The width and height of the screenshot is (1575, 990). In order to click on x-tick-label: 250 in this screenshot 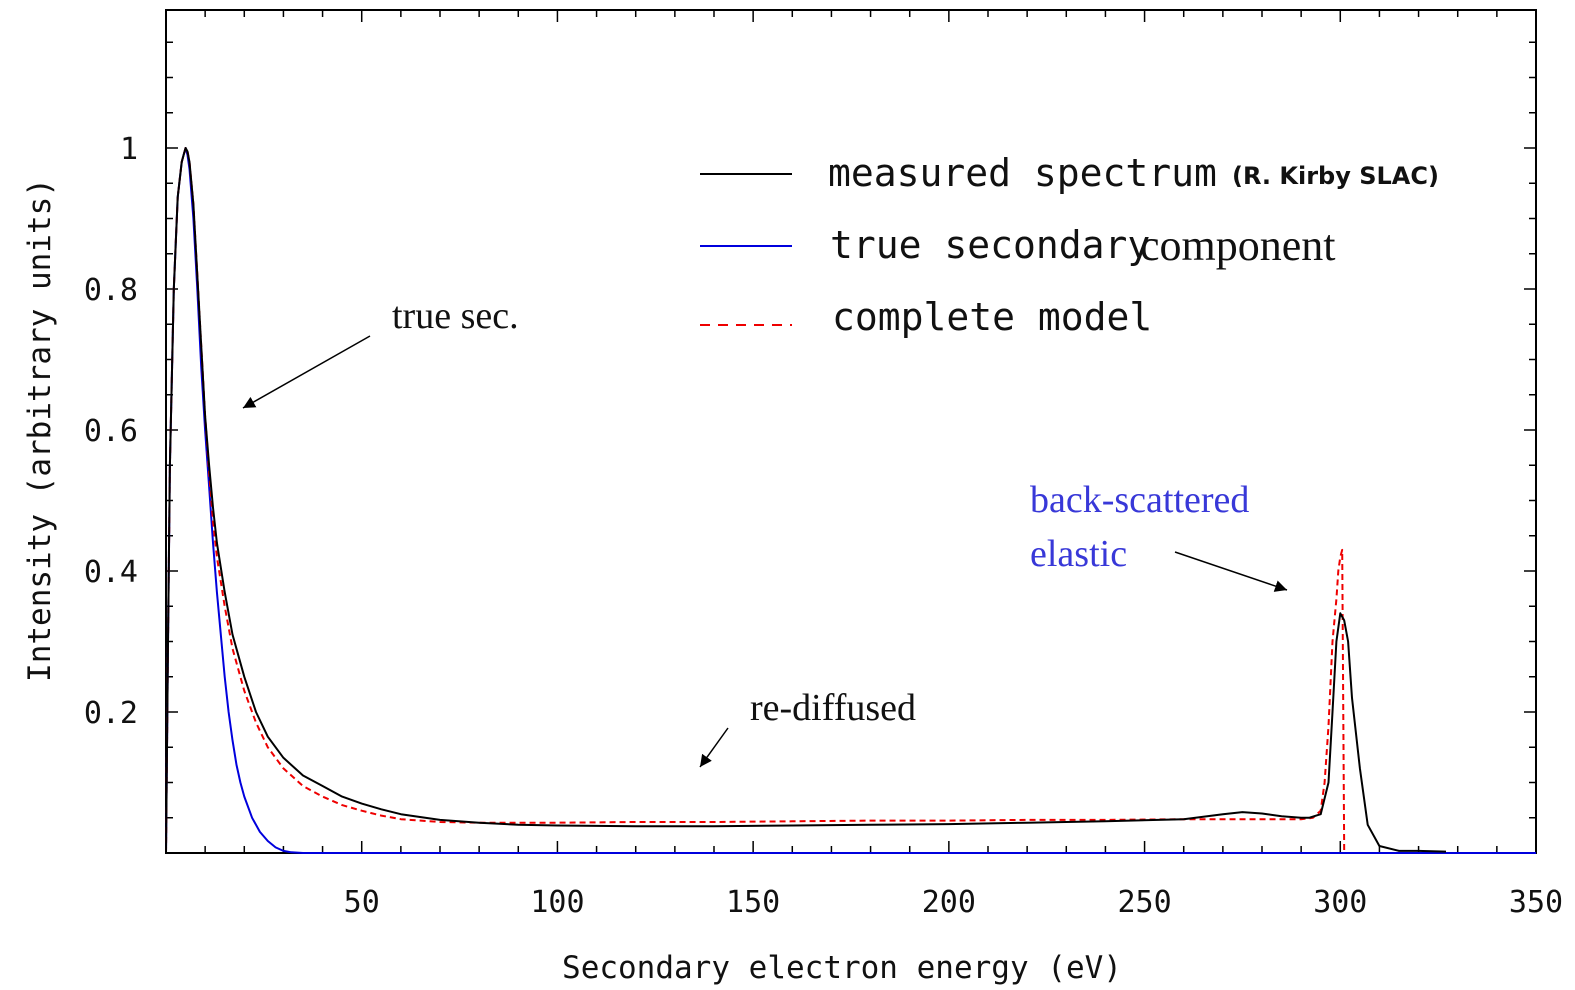, I will do `click(1144, 902)`.